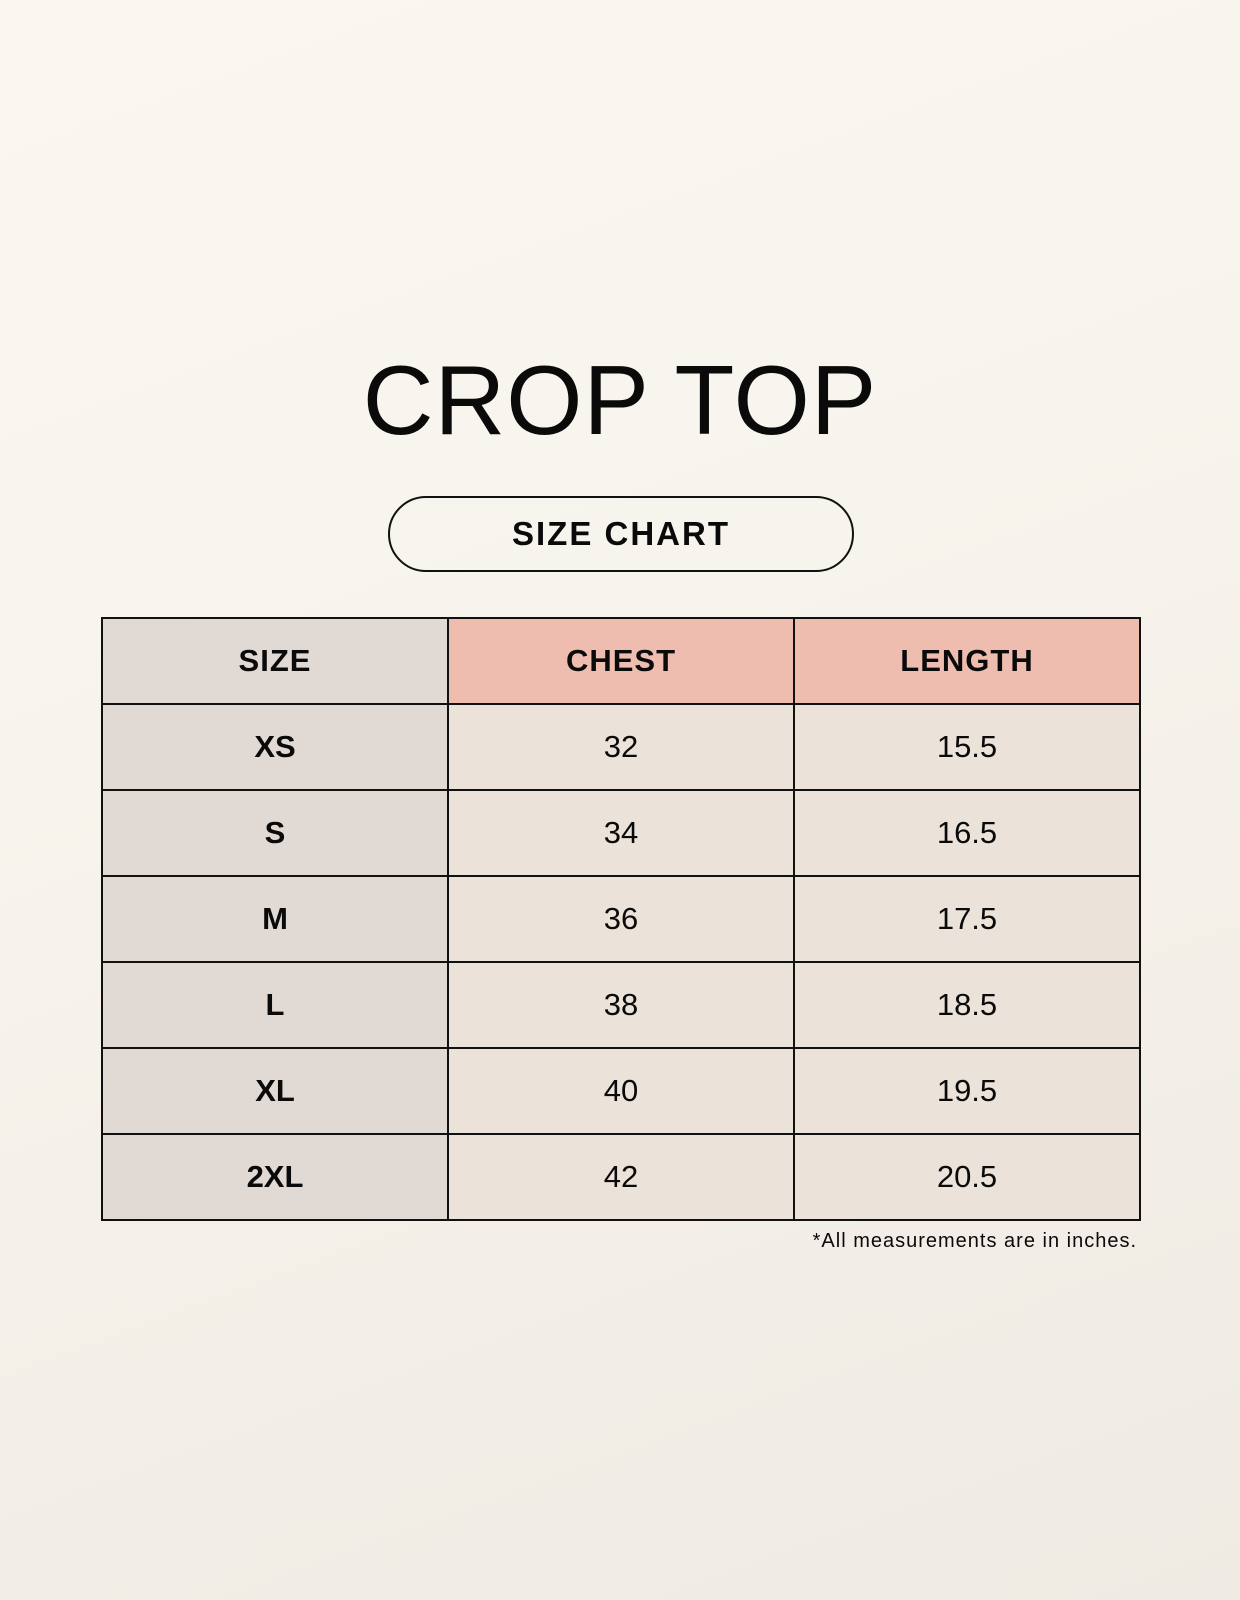  Describe the element at coordinates (275, 919) in the screenshot. I see `cell-size: M` at that location.